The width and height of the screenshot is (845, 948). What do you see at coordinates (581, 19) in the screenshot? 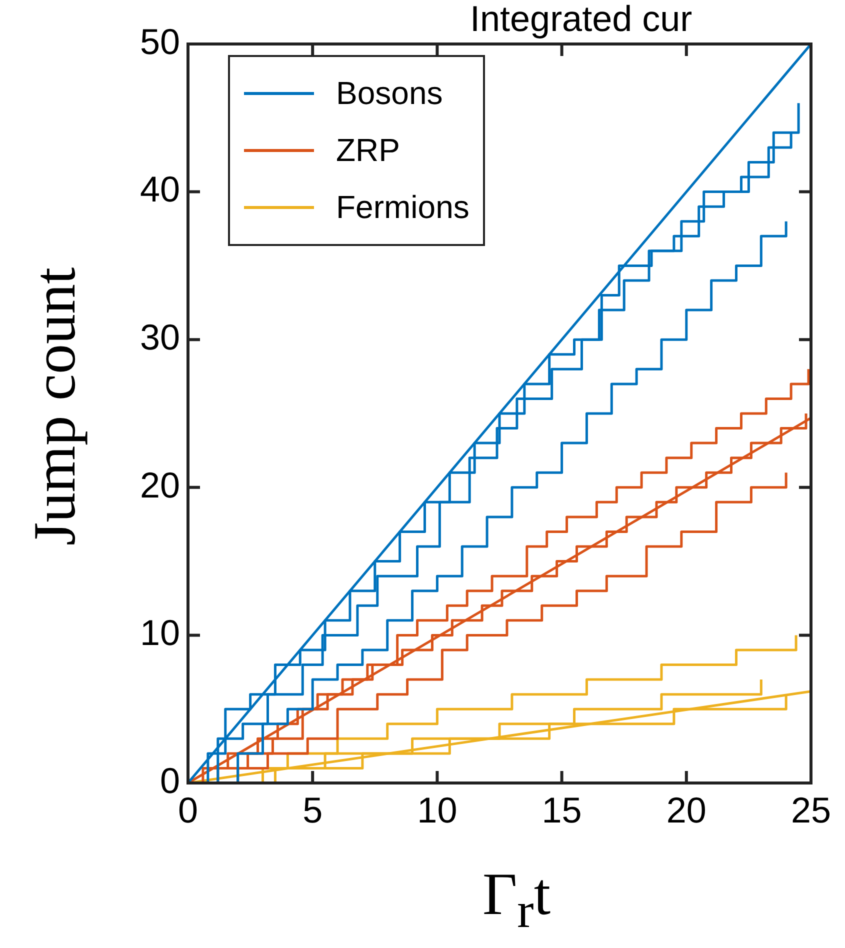
I see `chart-title: Integrated cur` at bounding box center [581, 19].